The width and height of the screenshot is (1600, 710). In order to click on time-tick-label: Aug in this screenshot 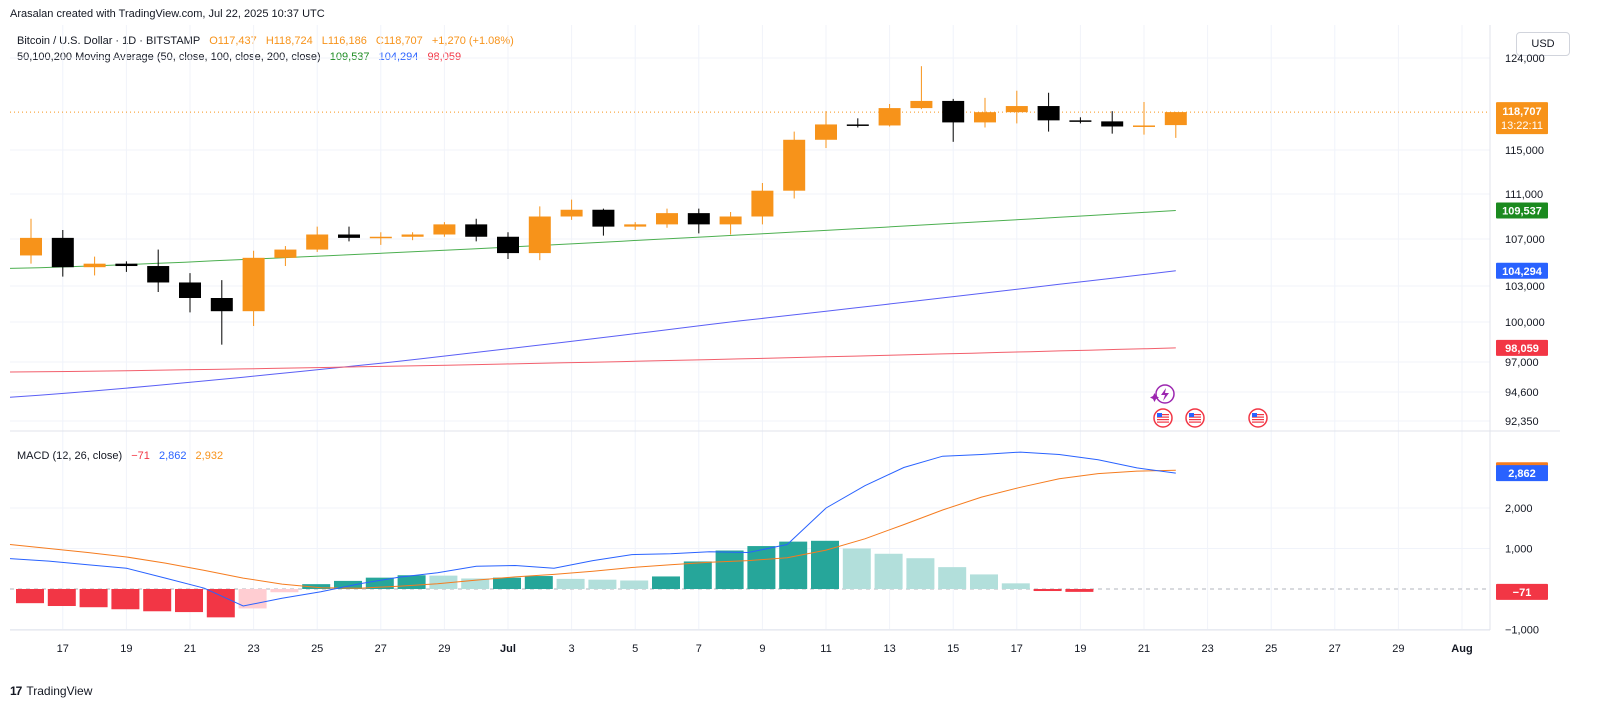, I will do `click(1461, 649)`.